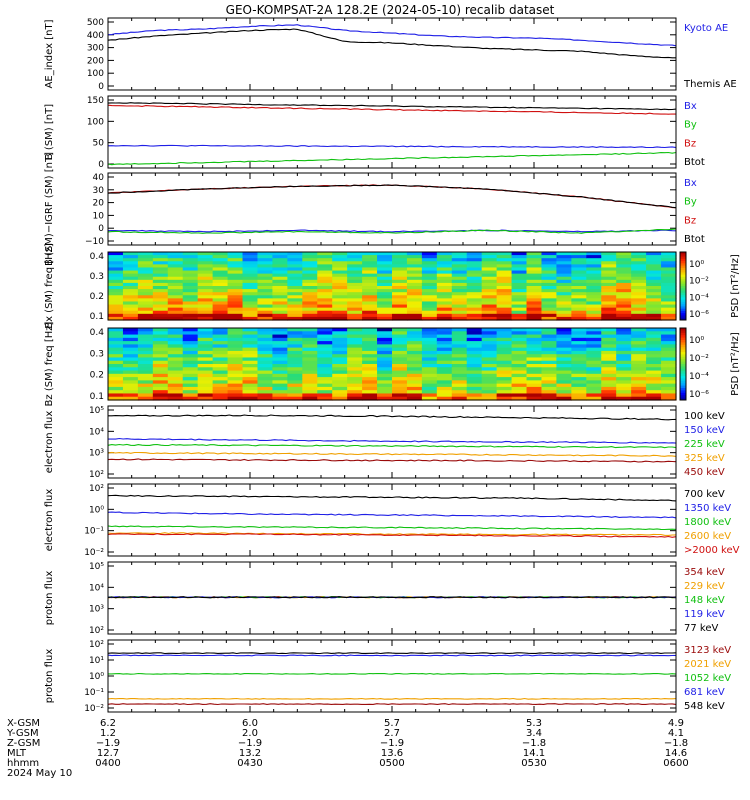 This screenshot has height=800, width=750. Describe the element at coordinates (710, 84) in the screenshot. I see `legend-label: Themis AE` at that location.